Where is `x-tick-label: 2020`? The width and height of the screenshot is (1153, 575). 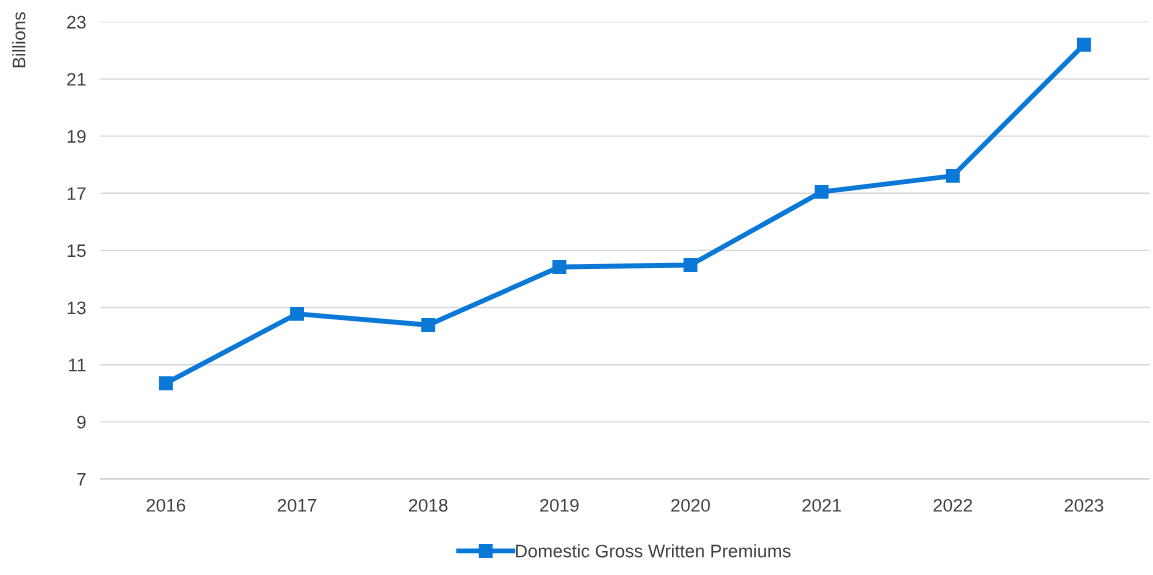
x-tick-label: 2020 is located at coordinates (690, 505).